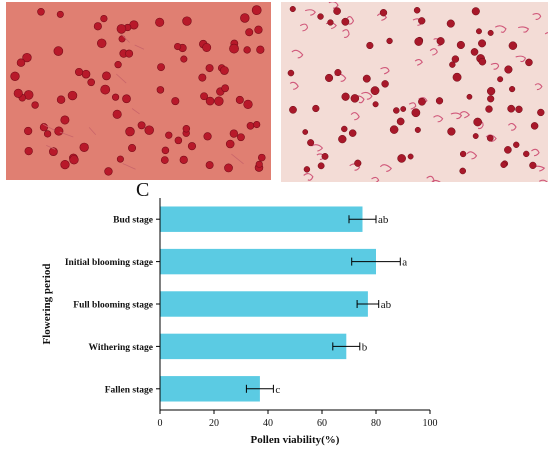 The width and height of the screenshot is (550, 452). What do you see at coordinates (113, 306) in the screenshot?
I see `category-label: Full blooming stage` at bounding box center [113, 306].